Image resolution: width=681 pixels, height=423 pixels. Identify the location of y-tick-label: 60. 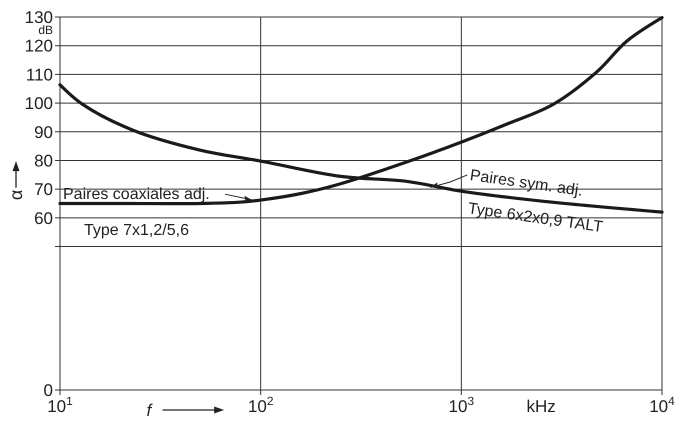
(43, 218).